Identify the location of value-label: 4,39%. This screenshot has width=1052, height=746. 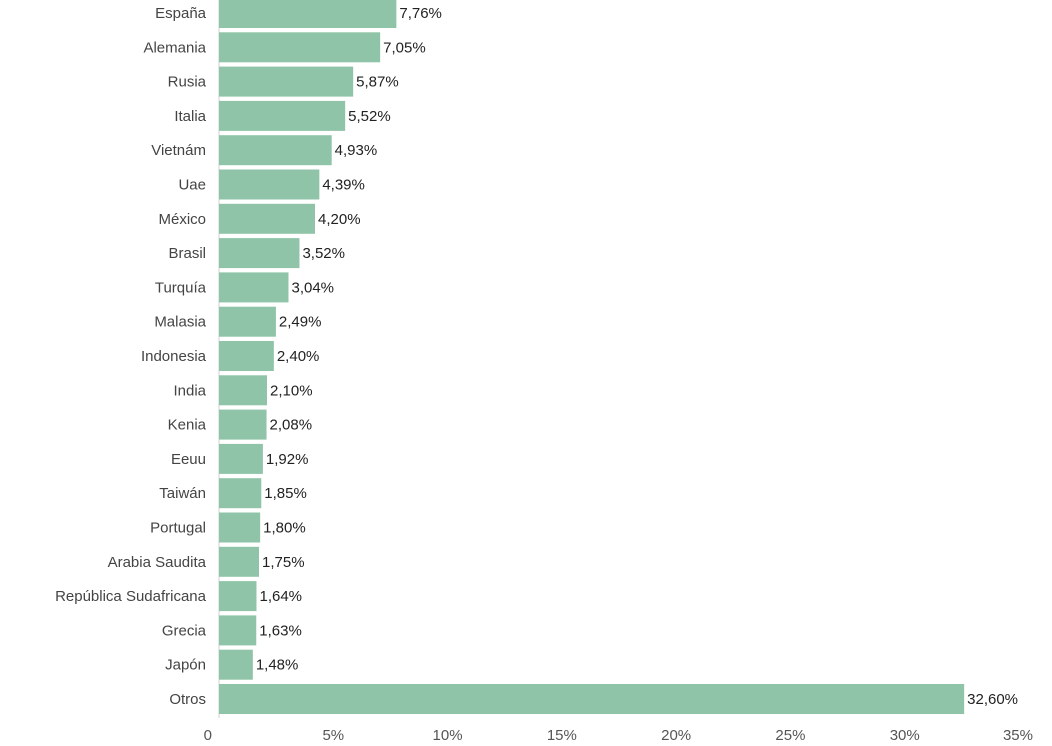
(343, 185).